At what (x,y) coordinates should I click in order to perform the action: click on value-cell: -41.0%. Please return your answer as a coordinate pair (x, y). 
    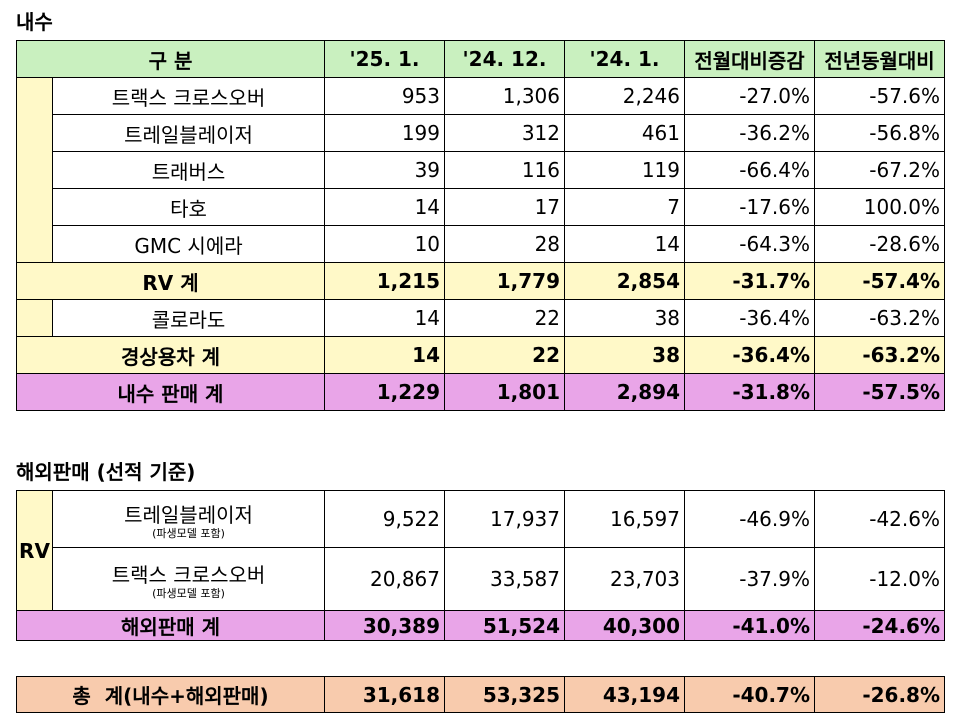
    Looking at the image, I should click on (749, 625).